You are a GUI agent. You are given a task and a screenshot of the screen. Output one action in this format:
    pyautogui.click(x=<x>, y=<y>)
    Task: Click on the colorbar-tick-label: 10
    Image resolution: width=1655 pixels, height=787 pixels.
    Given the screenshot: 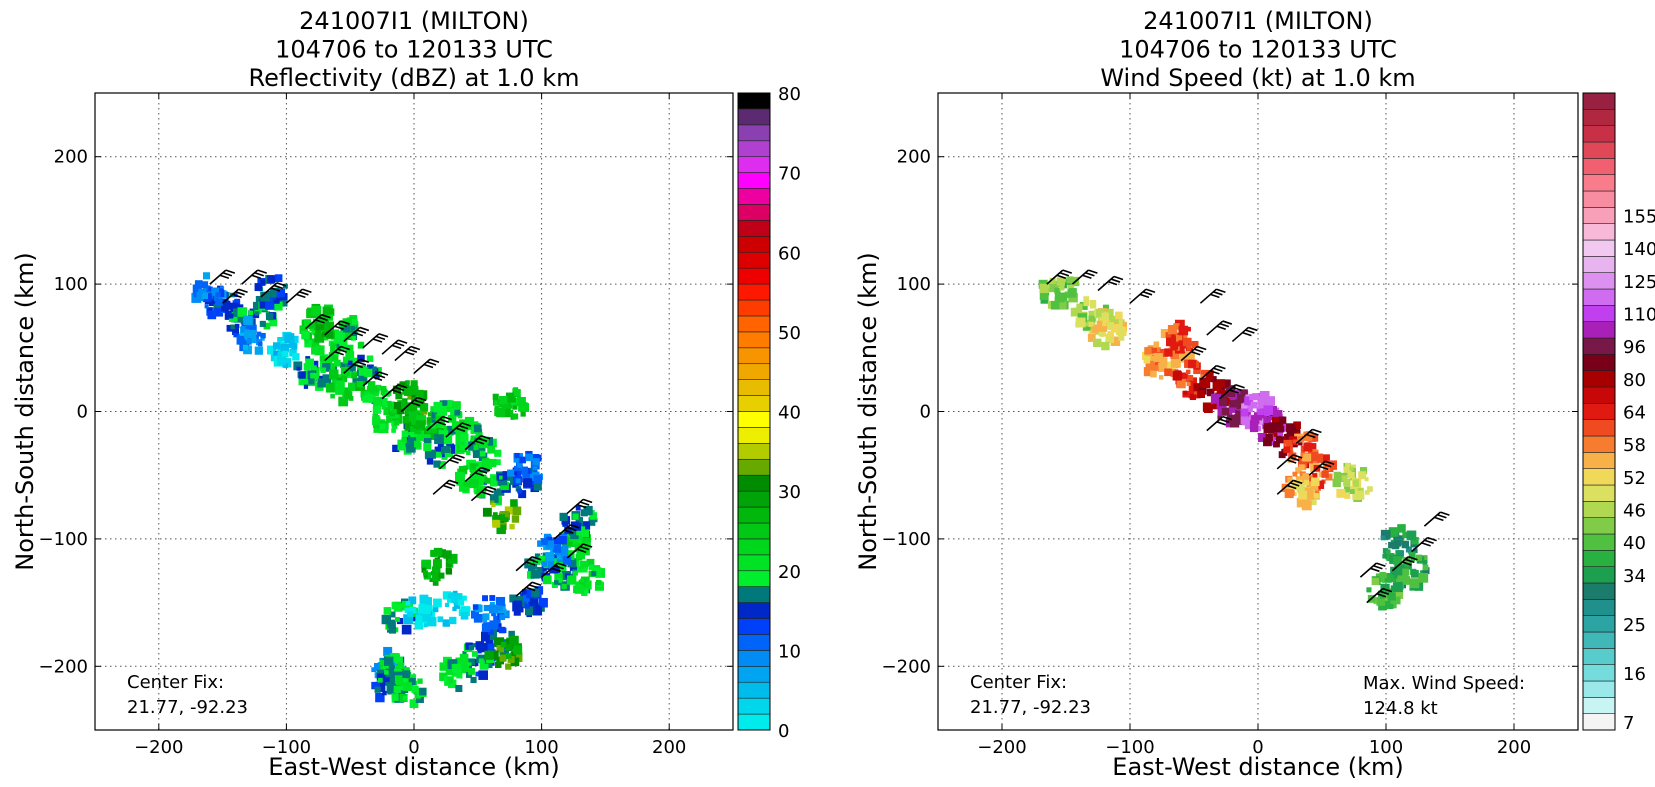 What is the action you would take?
    pyautogui.click(x=789, y=651)
    